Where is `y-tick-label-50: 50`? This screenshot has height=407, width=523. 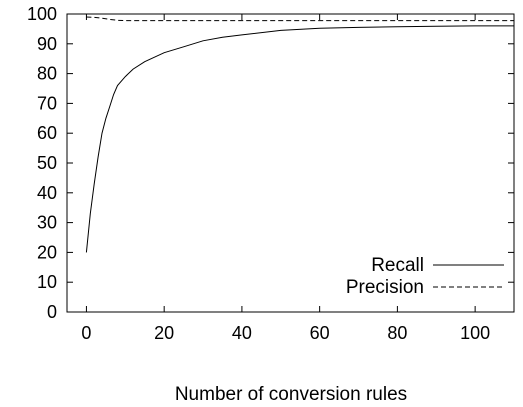
y-tick-label-50: 50 is located at coordinates (47, 163).